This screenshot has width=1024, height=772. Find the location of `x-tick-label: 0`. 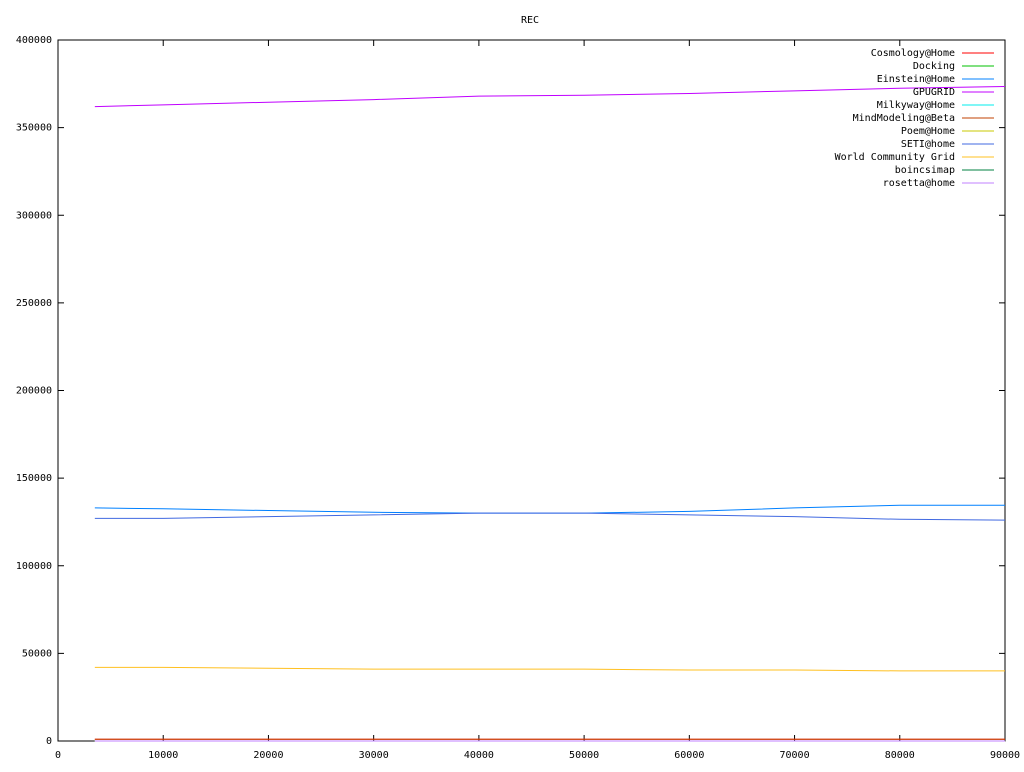

x-tick-label: 0 is located at coordinates (58, 755).